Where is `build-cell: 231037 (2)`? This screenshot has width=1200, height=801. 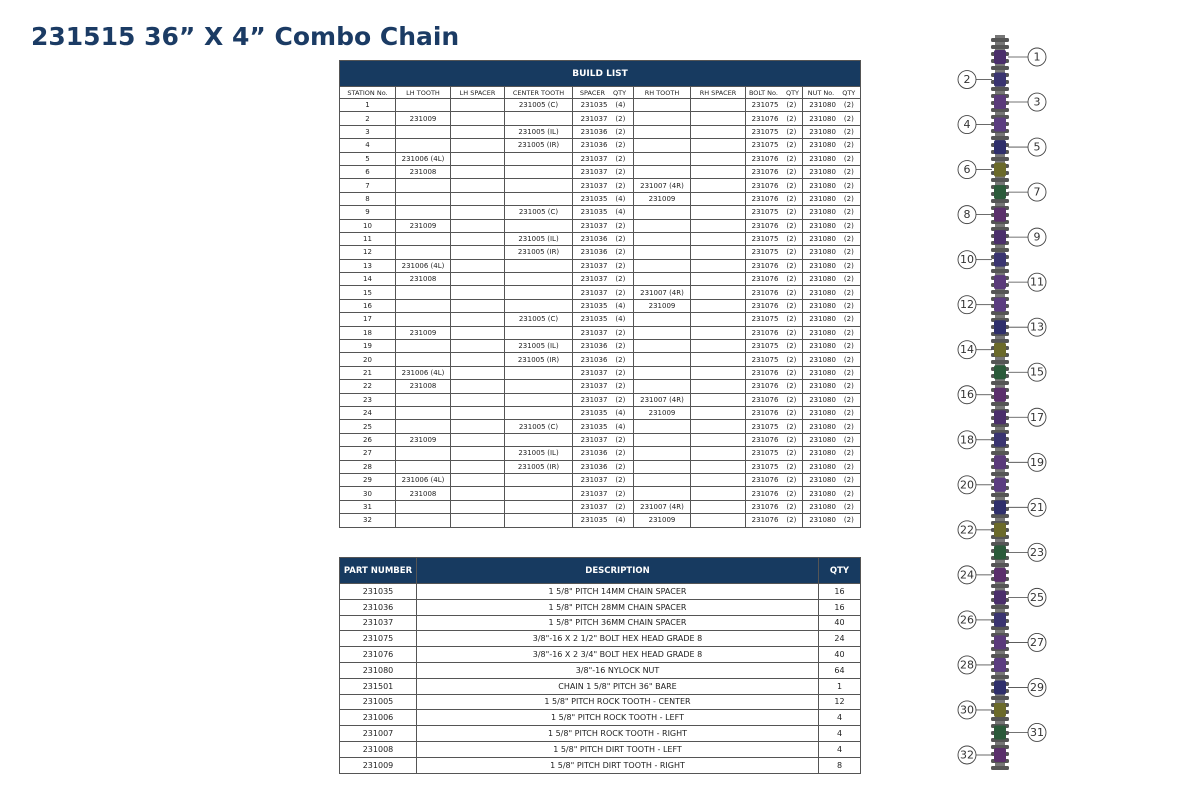
build-cell: 231037 (2) is located at coordinates (603, 493).